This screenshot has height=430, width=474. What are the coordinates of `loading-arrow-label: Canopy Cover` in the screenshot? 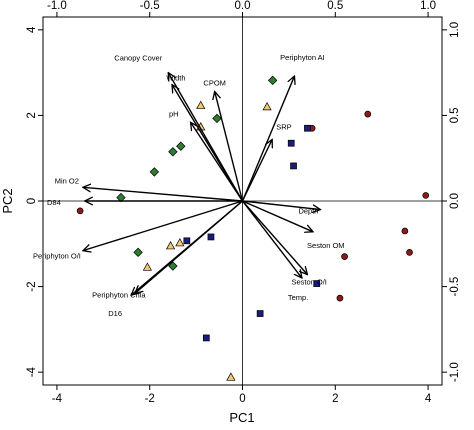 It's located at (138, 58).